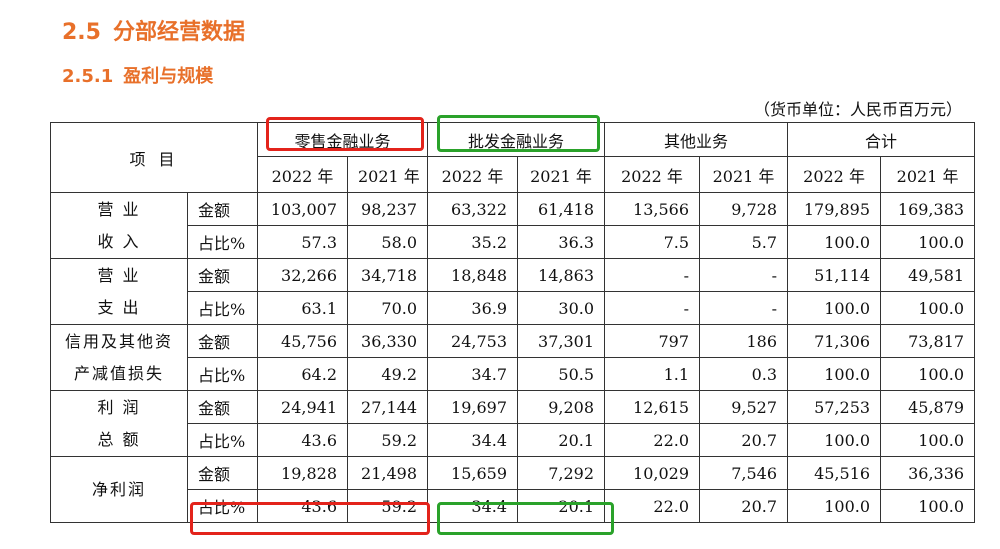 This screenshot has width=1000, height=549. I want to click on value-cell: 57,253, so click(834, 407).